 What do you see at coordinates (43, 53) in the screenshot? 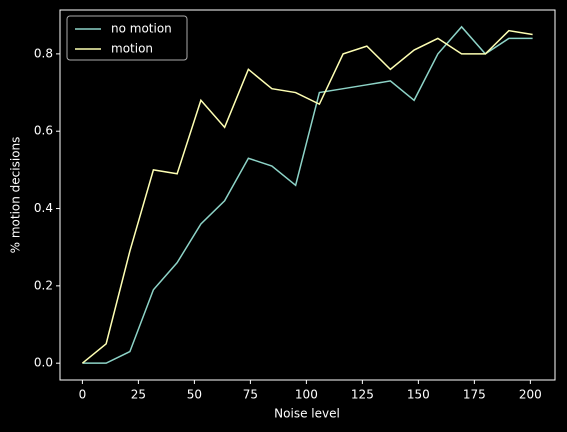
I see `y-tick-label: 0.8` at bounding box center [43, 53].